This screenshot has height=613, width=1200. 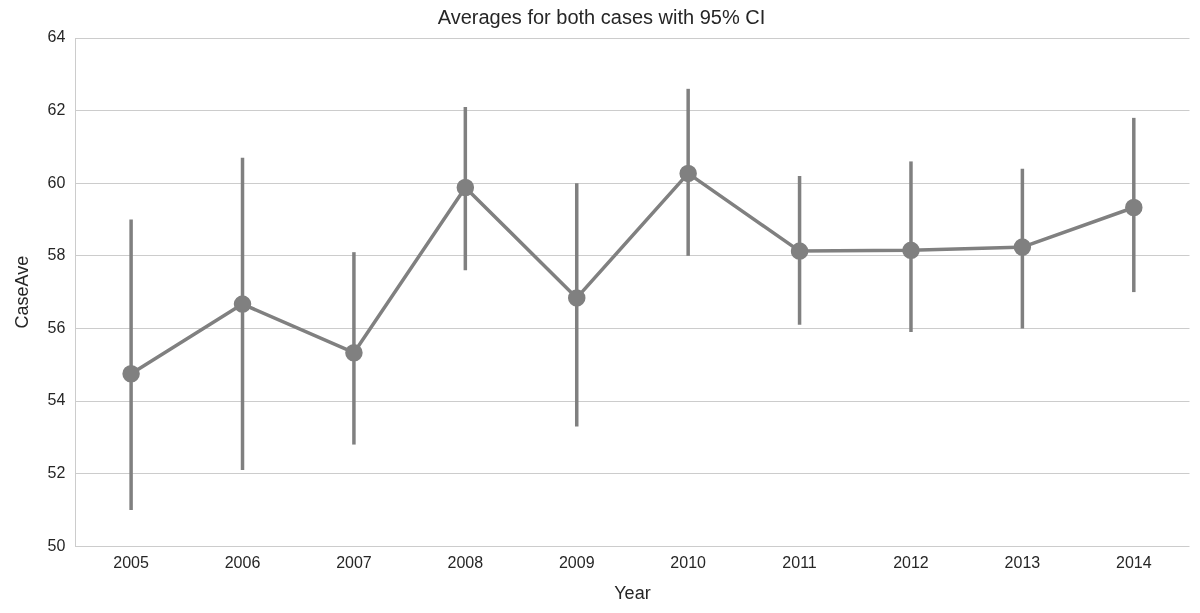 I want to click on y-tick-label: 58, so click(x=56, y=255).